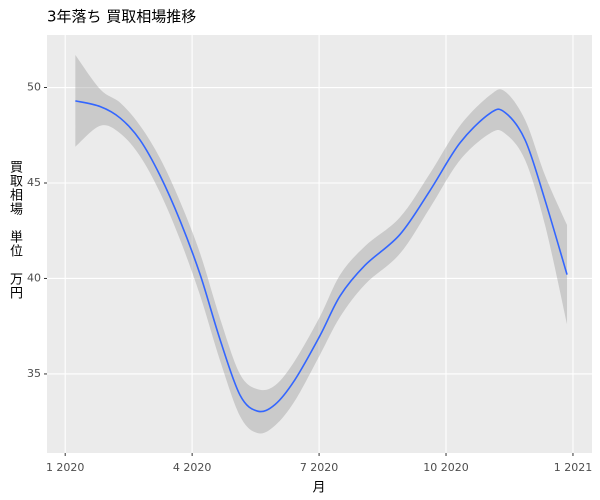 The width and height of the screenshot is (600, 500). I want to click on chart-title: 3年落ち 買取相場推移, so click(121, 17).